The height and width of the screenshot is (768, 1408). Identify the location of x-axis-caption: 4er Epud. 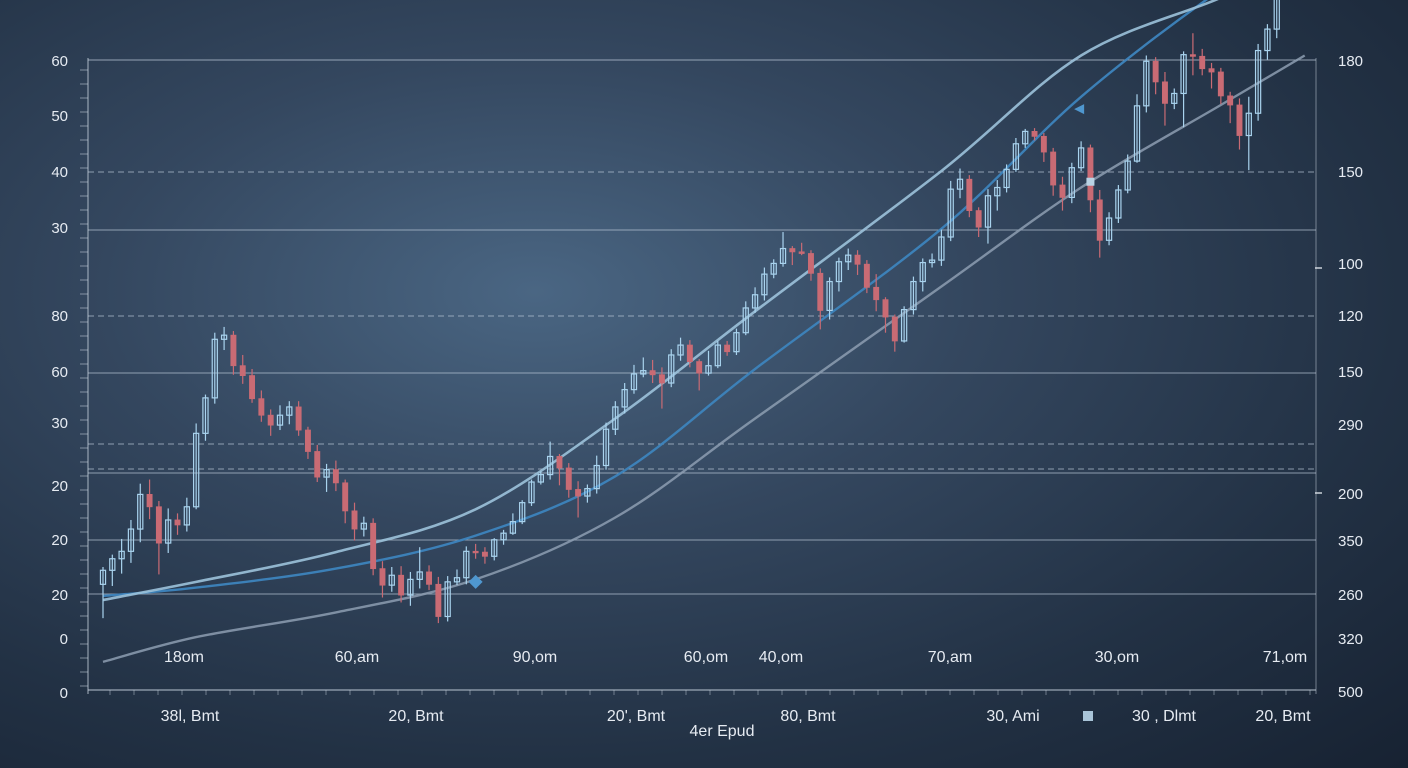
(722, 731).